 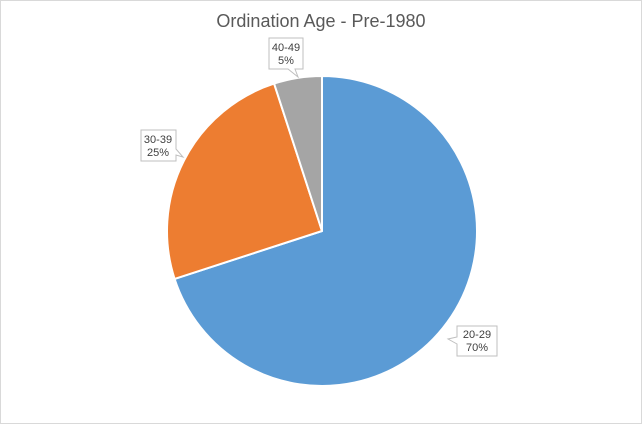 I want to click on data-label-30-39: 30-39 25%, so click(x=162, y=145).